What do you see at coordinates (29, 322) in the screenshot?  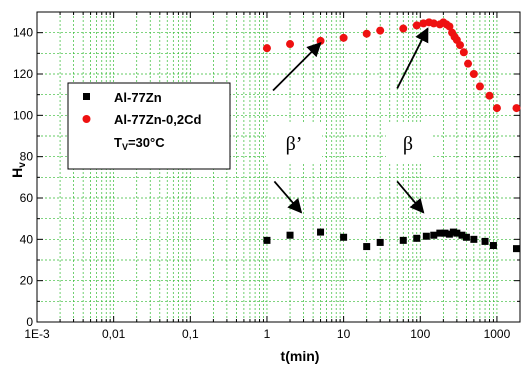 I see `y-tick-label: 0` at bounding box center [29, 322].